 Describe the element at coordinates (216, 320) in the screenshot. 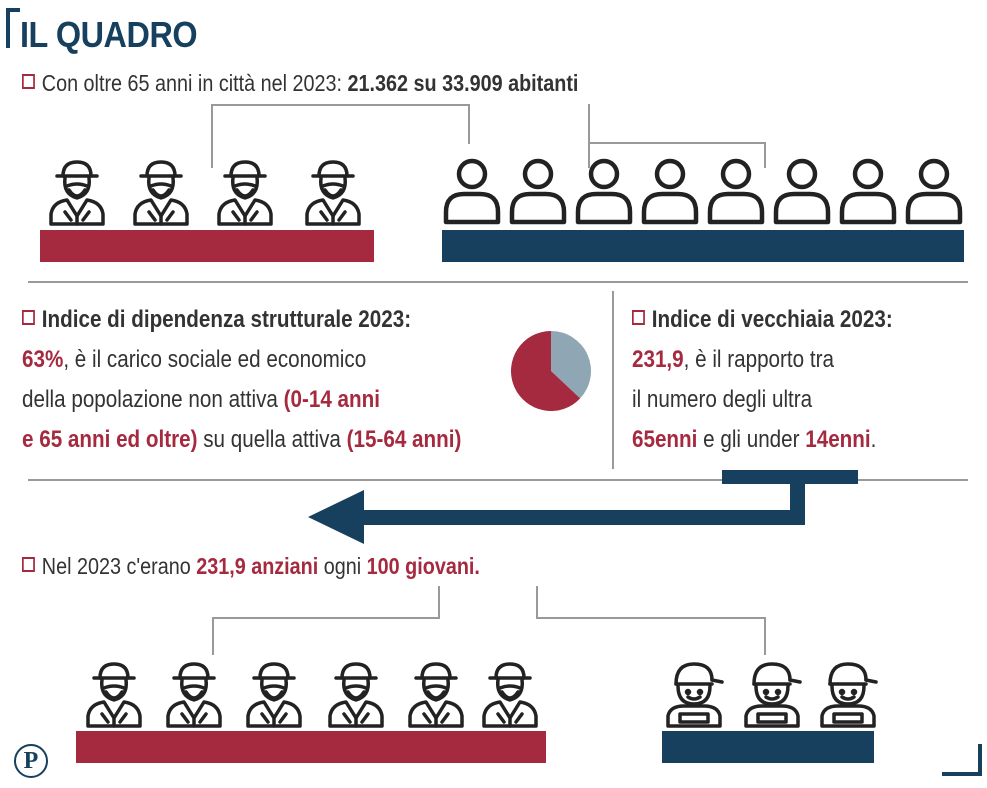

I see `dependency-heading: Indice di dipendenza strutturale 2023:` at that location.